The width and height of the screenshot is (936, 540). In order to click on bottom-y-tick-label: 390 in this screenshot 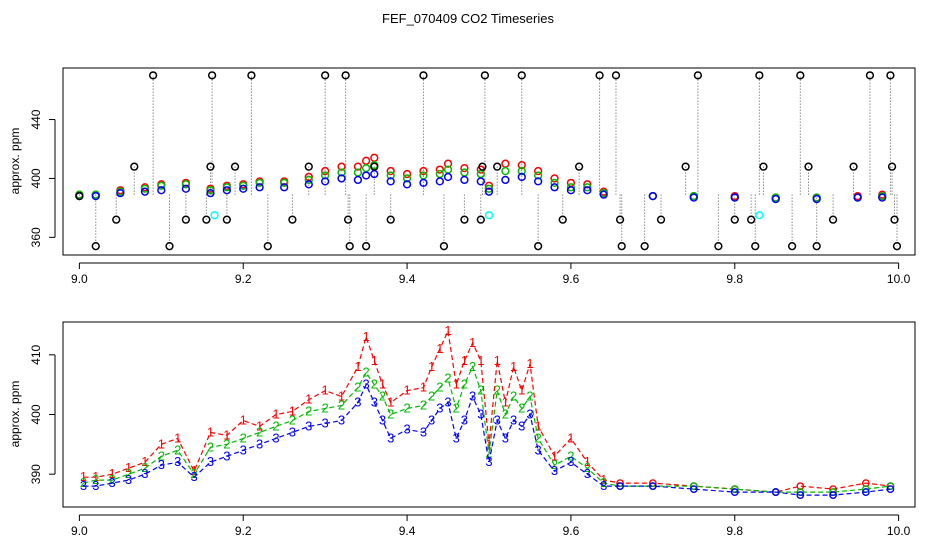, I will do `click(36, 474)`.